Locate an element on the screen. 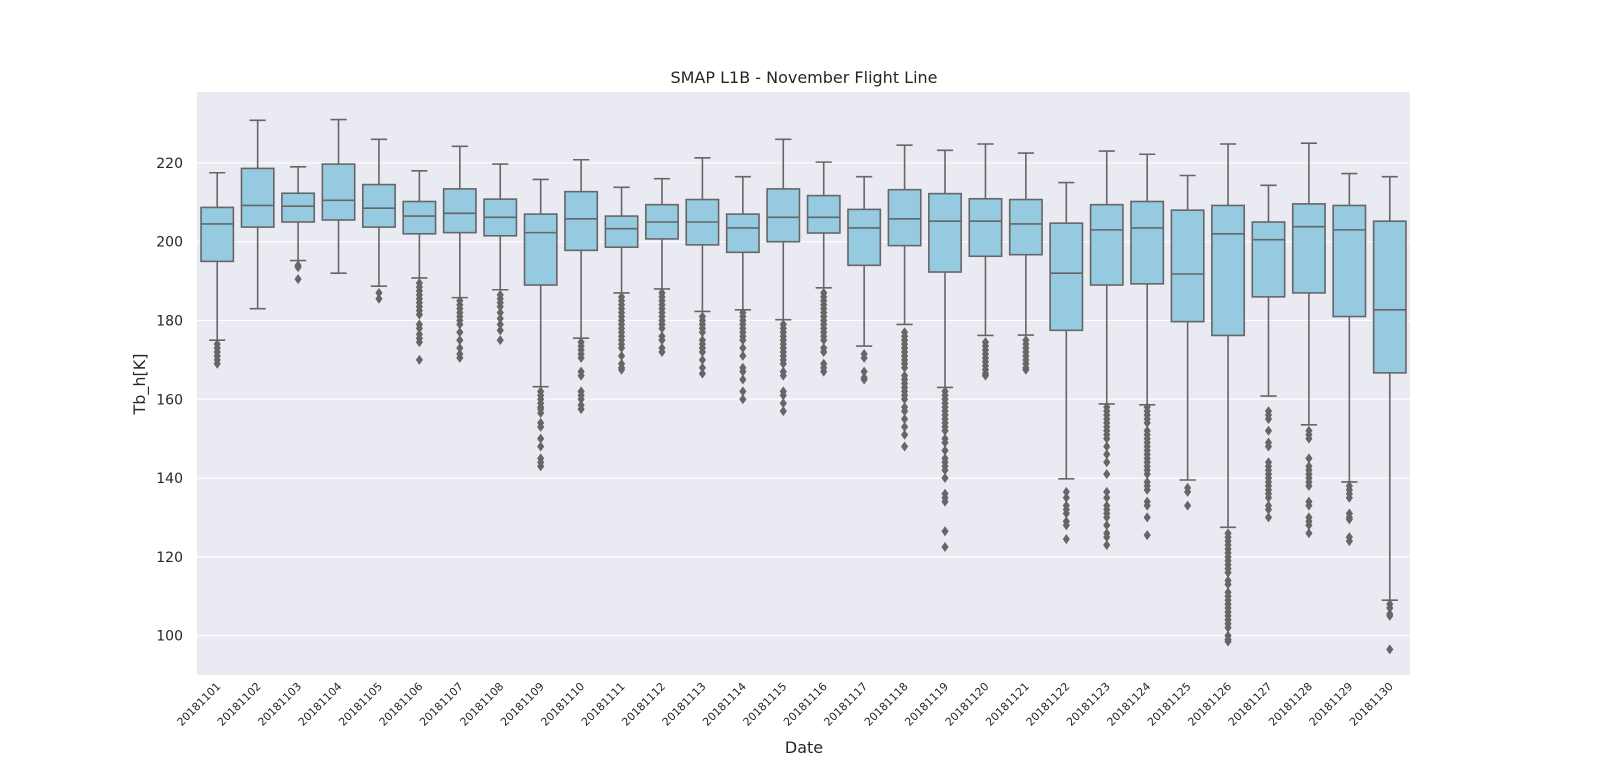 The height and width of the screenshot is (775, 1600). y-tick-label: 100 is located at coordinates (169, 637).